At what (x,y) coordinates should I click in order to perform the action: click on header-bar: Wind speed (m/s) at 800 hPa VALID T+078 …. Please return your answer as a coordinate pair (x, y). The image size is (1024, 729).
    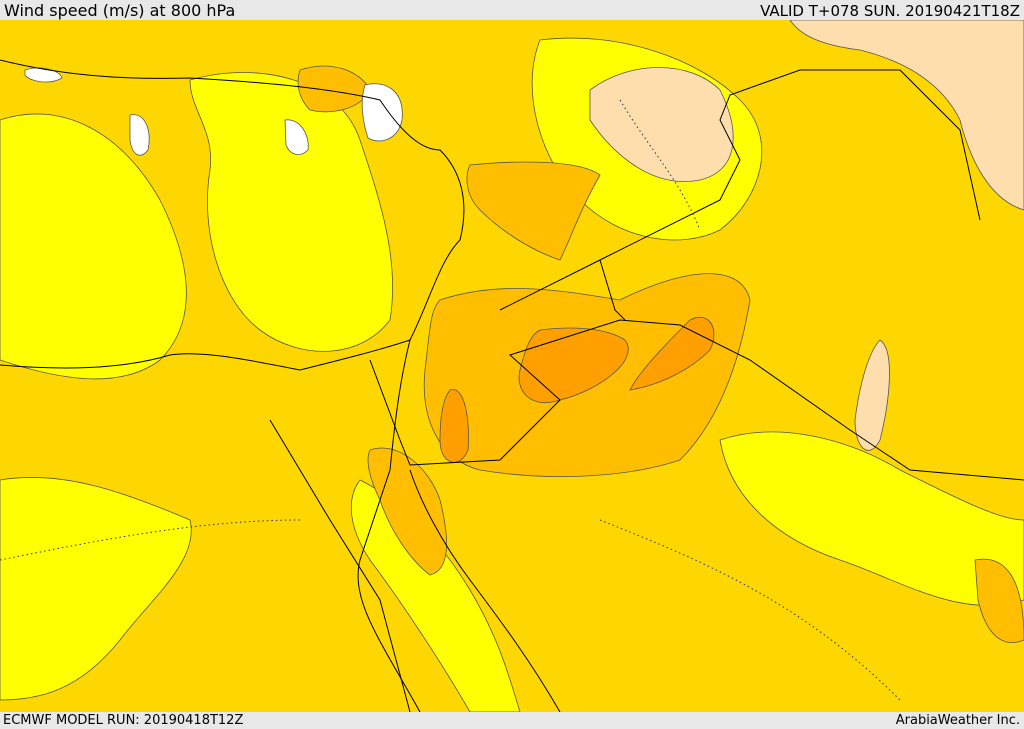
    Looking at the image, I should click on (512, 10).